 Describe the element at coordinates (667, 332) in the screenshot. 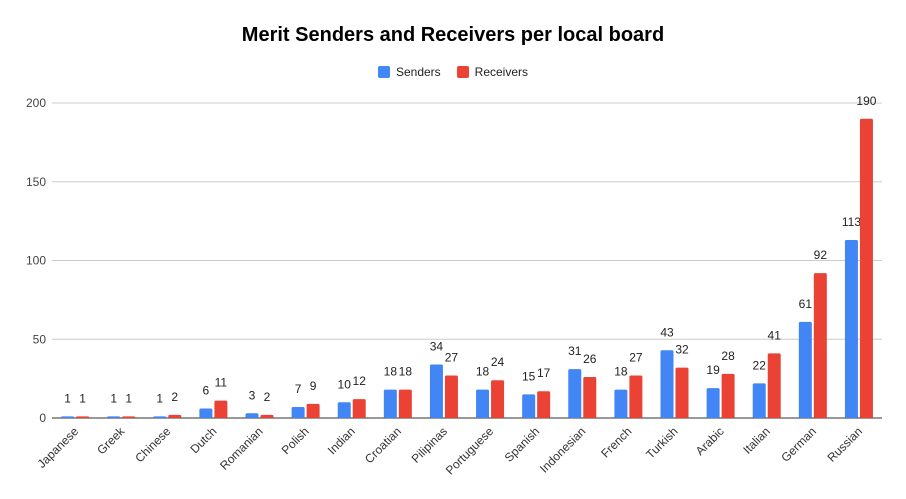

I see `data-label: 43` at that location.